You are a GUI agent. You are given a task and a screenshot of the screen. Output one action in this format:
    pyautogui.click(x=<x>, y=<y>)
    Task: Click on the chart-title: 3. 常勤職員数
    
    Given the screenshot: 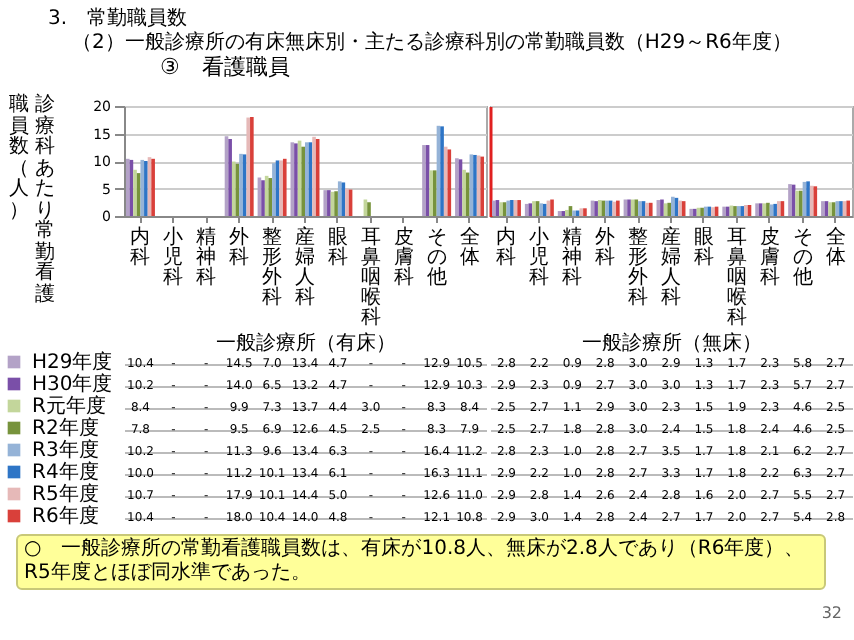 What is the action you would take?
    pyautogui.click(x=118, y=18)
    